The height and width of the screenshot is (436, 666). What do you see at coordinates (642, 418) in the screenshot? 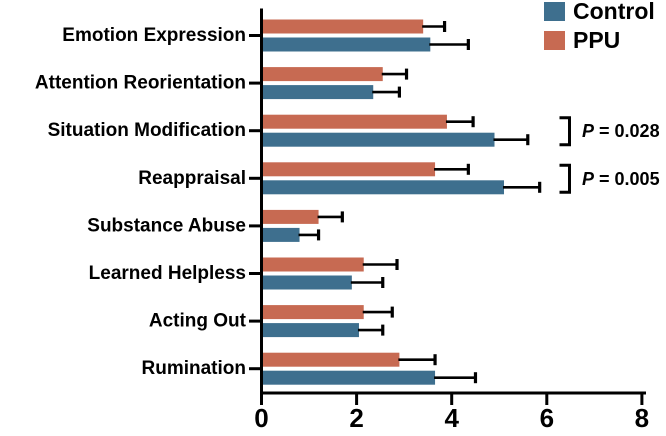
I see `x-tick-label-8: 8` at bounding box center [642, 418].